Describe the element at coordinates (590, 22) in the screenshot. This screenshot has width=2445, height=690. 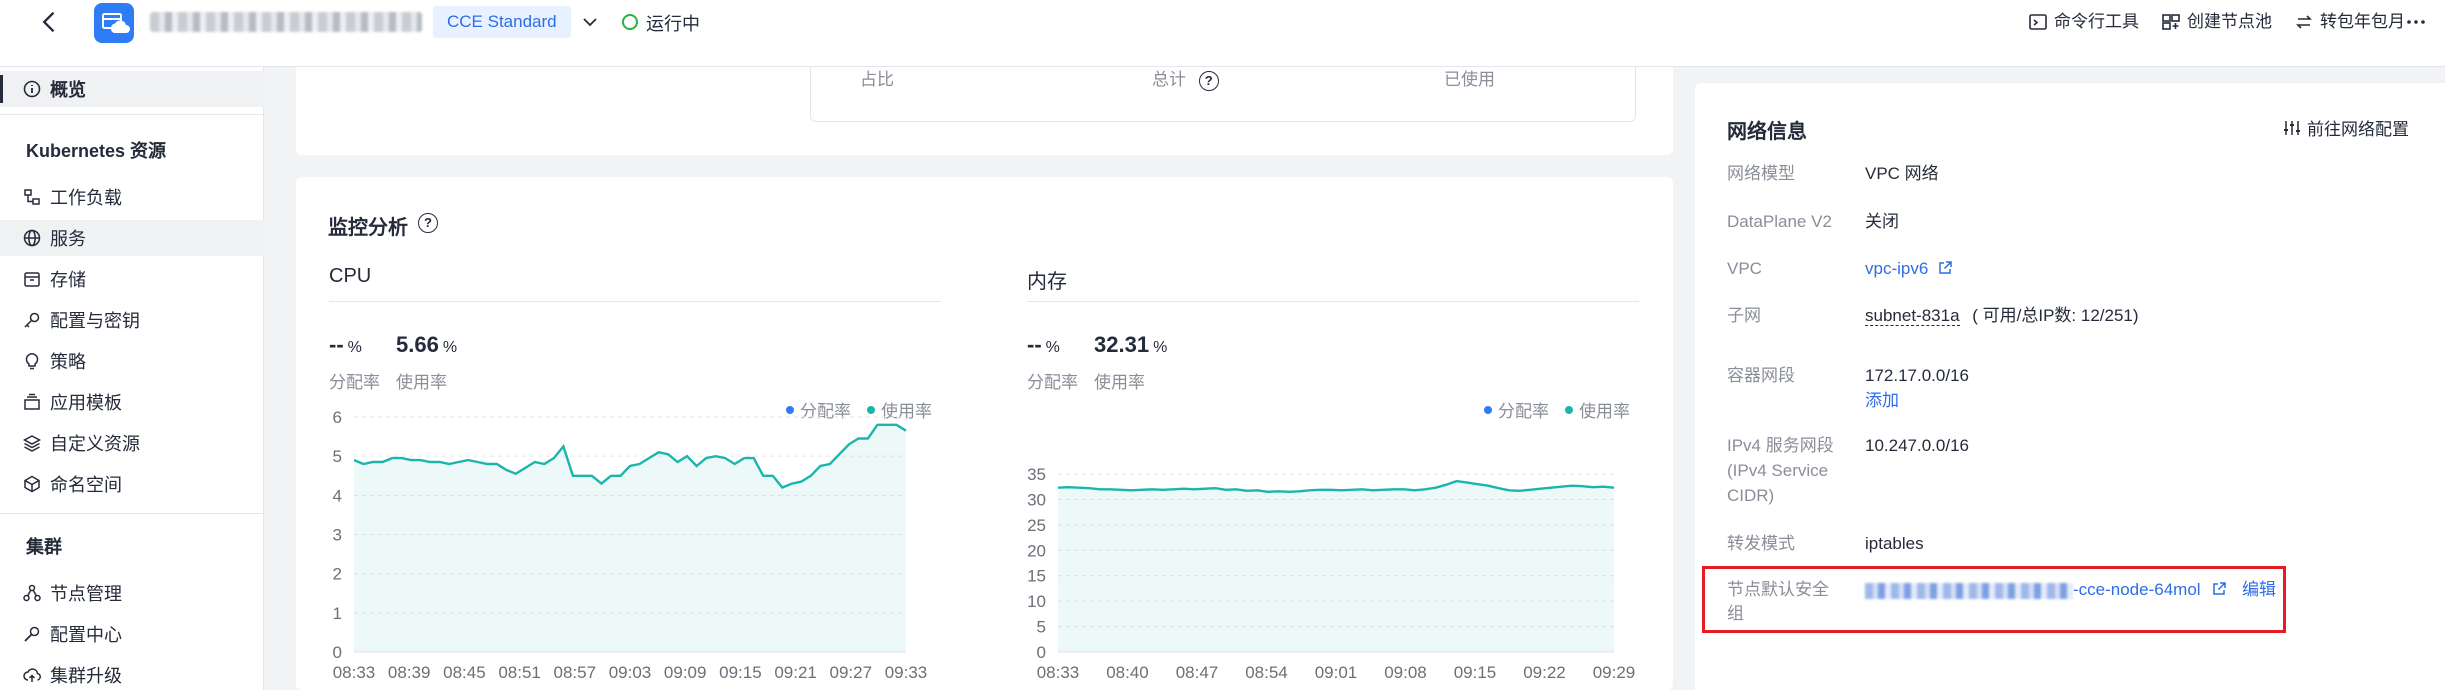
I see `chevron-down-icon` at that location.